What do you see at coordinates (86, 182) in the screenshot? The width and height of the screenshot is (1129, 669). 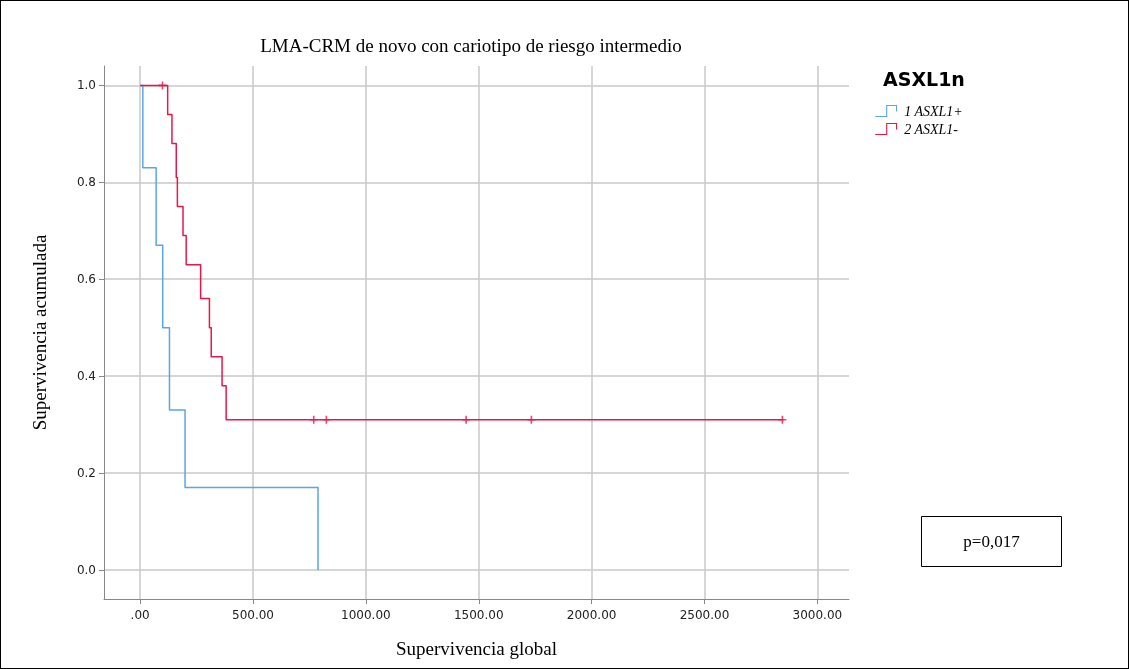 I see `y-tick-label: 0.8` at bounding box center [86, 182].